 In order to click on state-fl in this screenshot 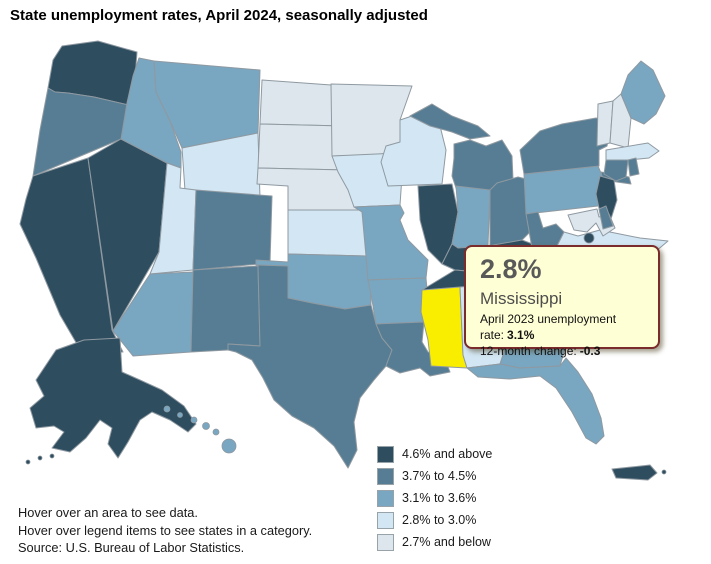, I will do `click(535, 401)`.